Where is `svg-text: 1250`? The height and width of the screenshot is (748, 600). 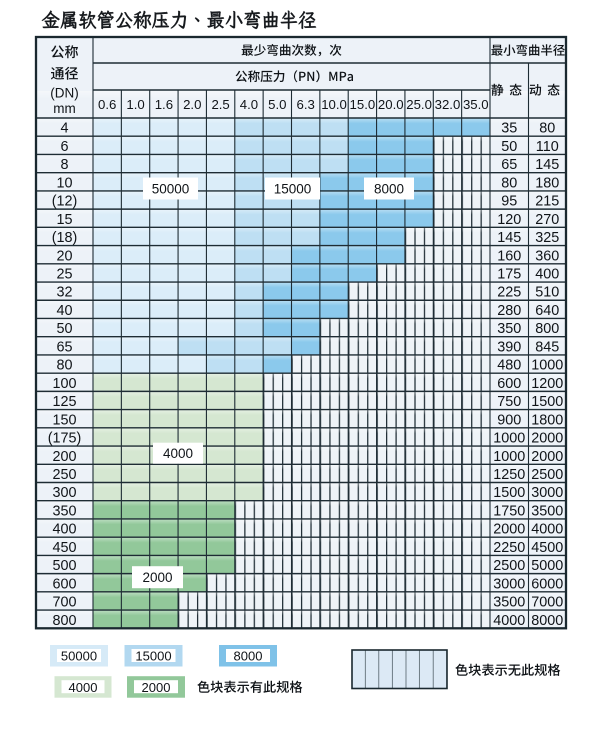 svg-text: 1250 is located at coordinates (509, 475).